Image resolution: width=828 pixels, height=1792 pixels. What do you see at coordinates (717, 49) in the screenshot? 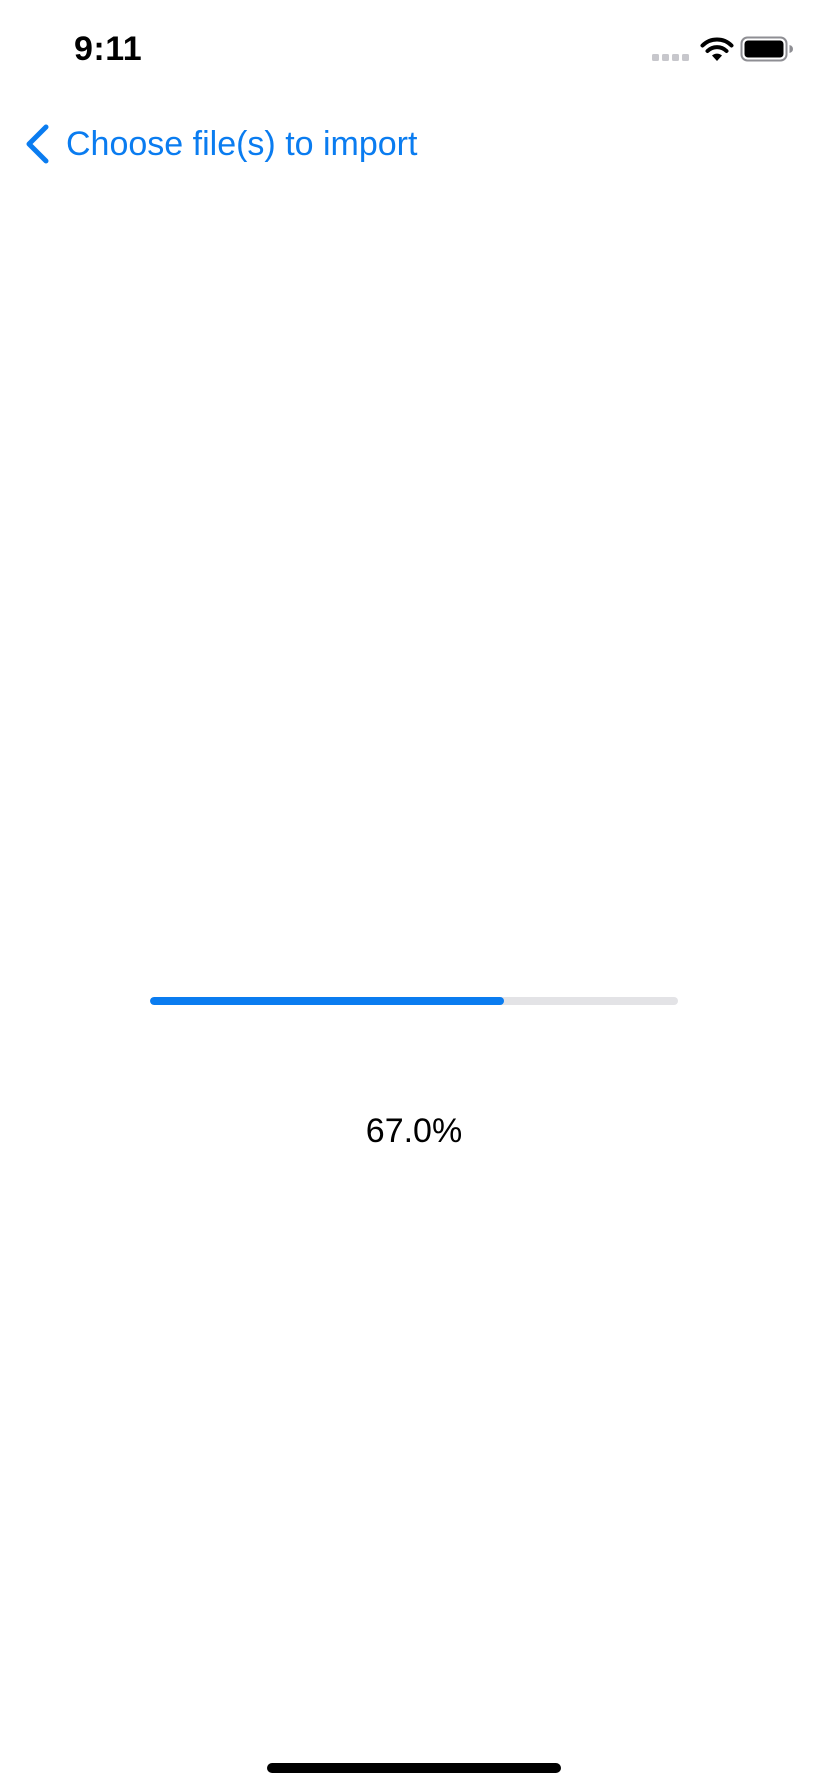
I see `wifi-icon` at bounding box center [717, 49].